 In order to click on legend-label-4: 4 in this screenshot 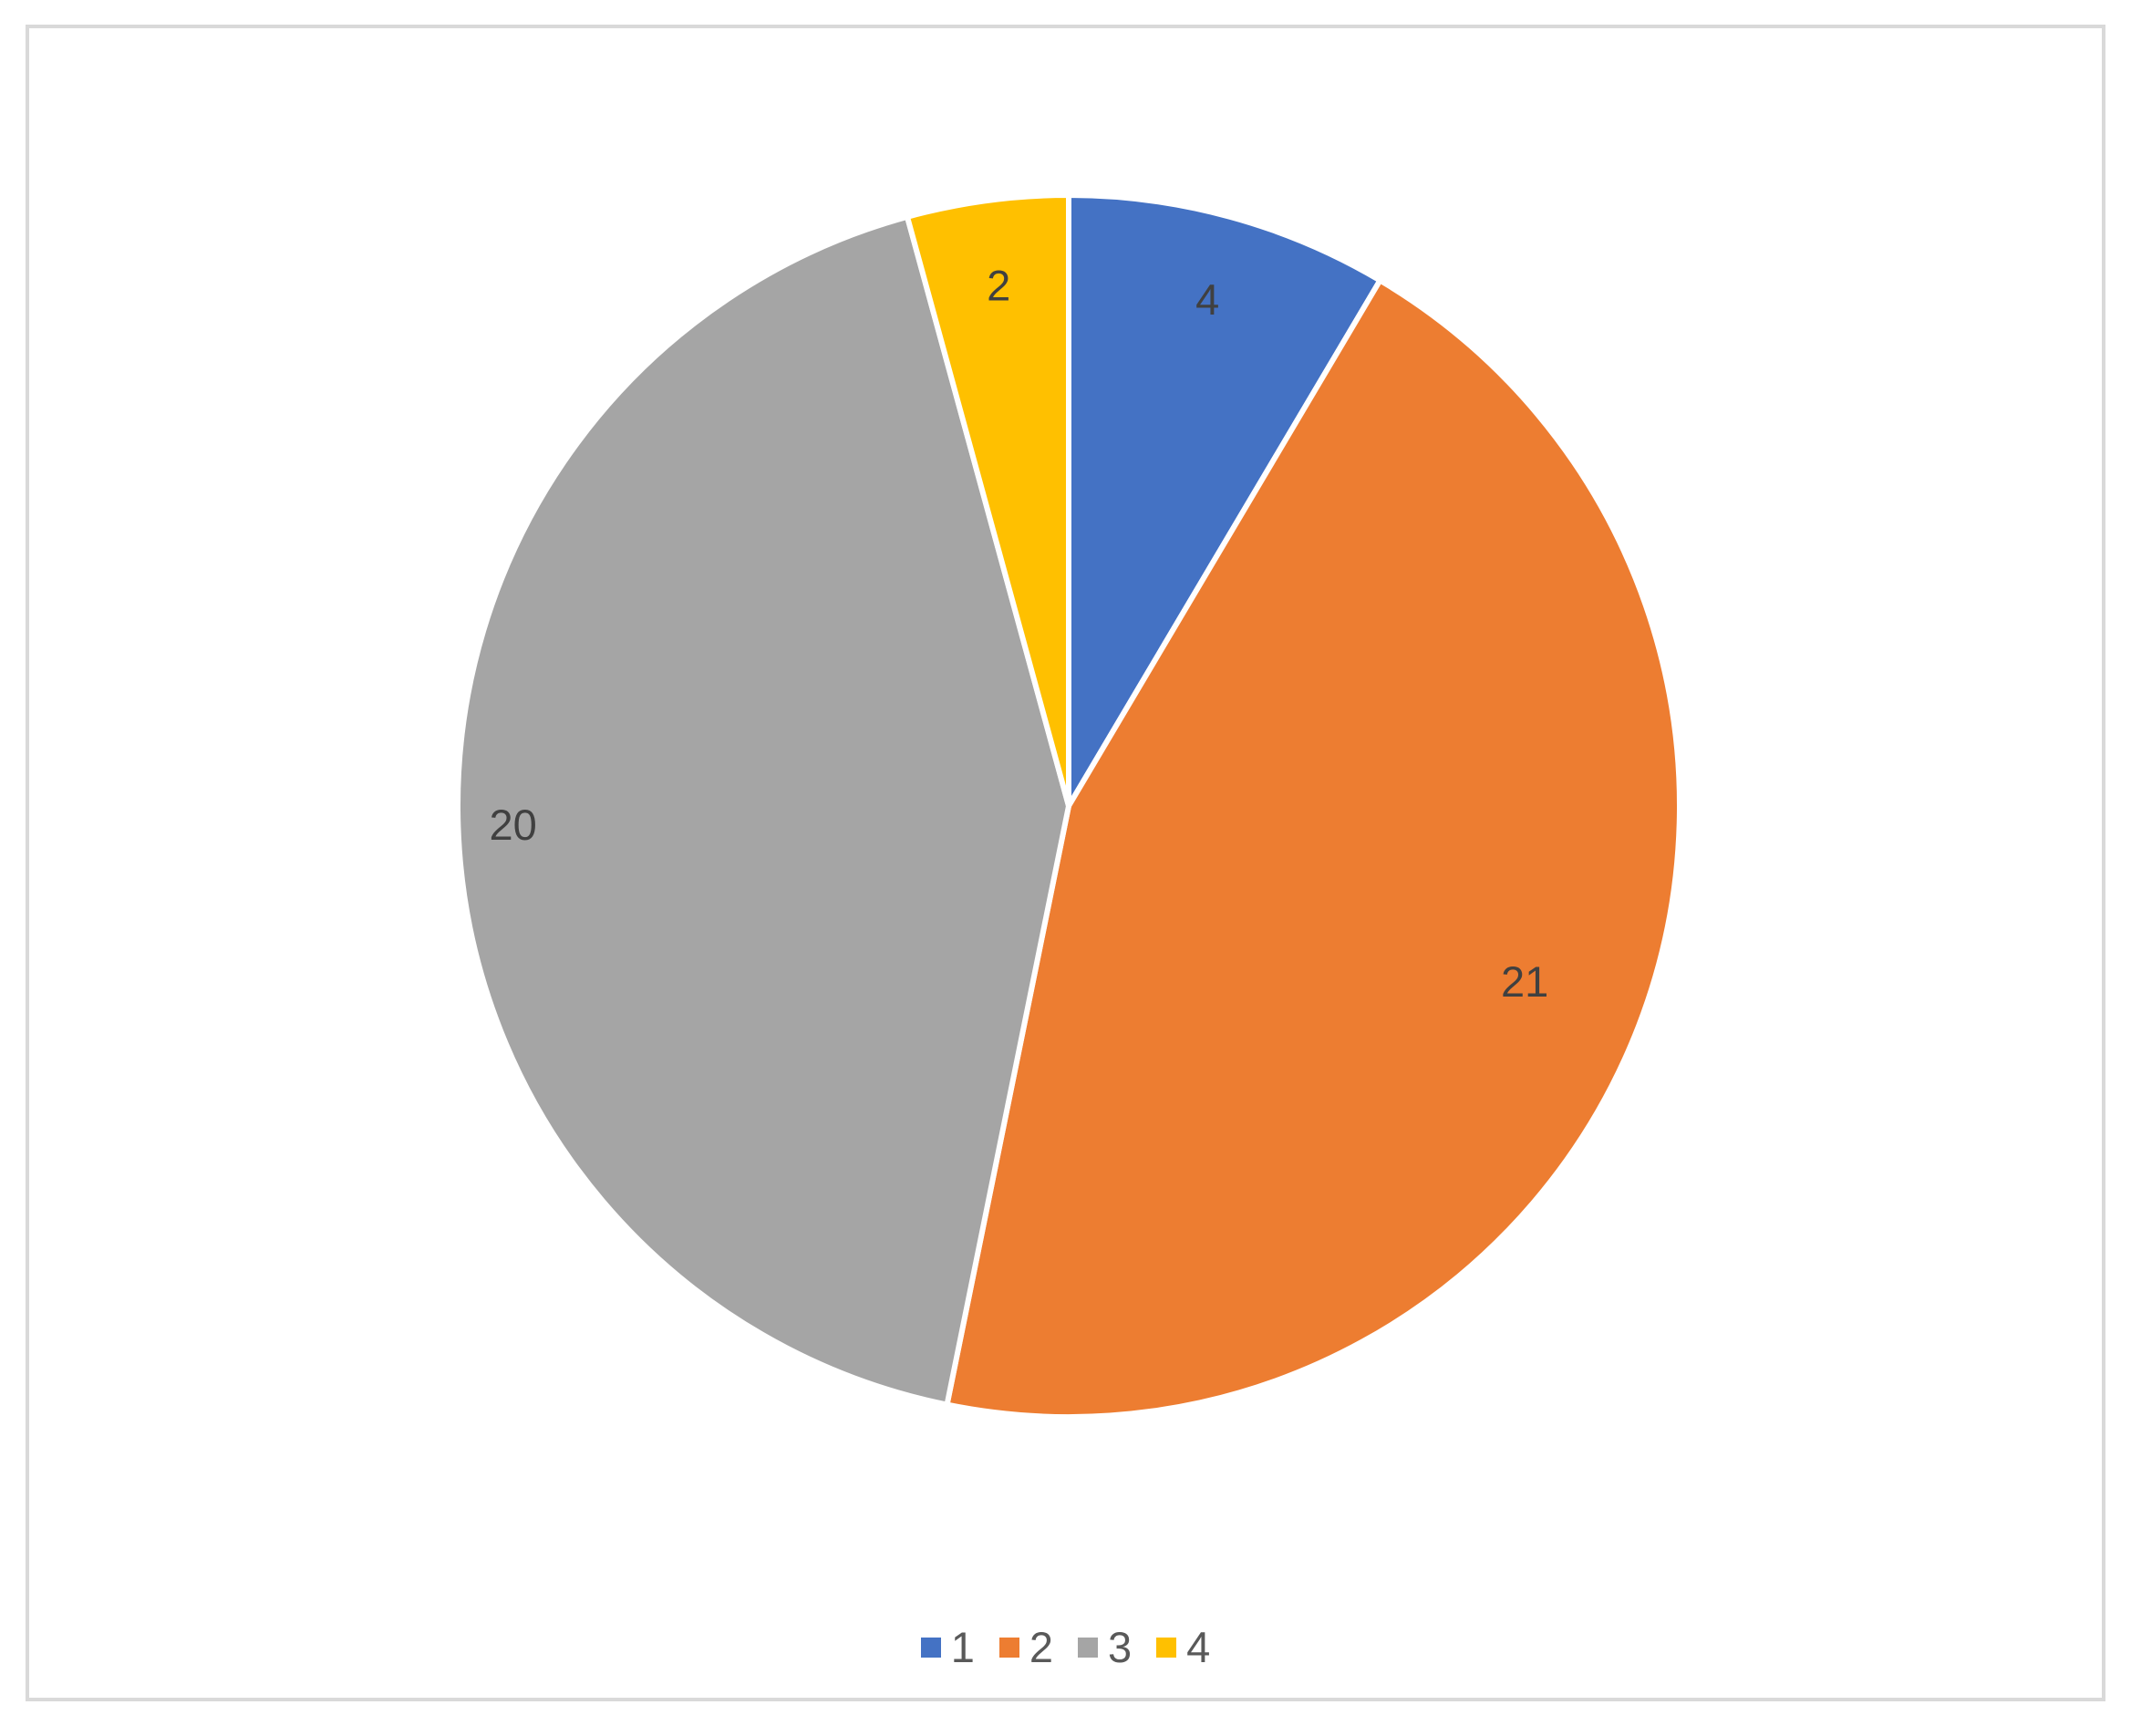, I will do `click(1198, 1647)`.